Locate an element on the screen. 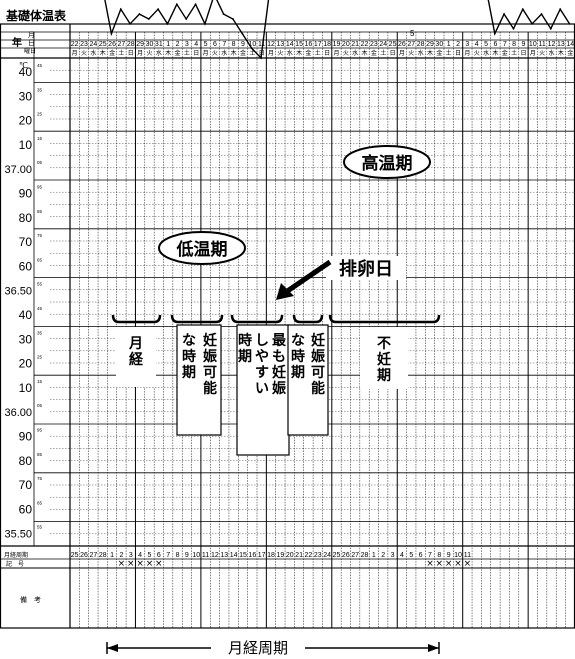  date-label: 15 is located at coordinates (299, 44).